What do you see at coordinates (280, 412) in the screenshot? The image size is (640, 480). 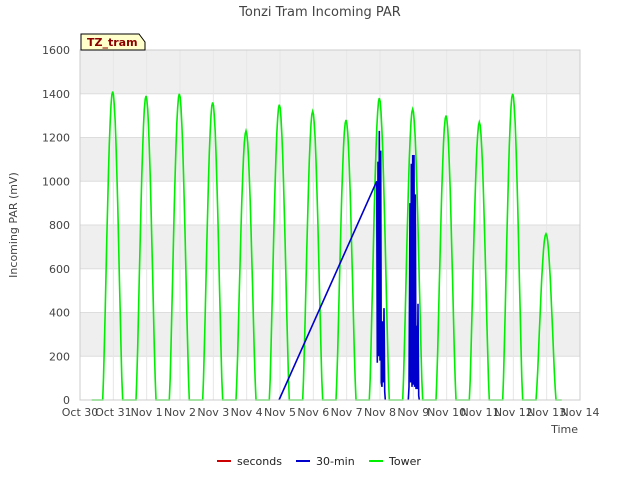 I see `x-tick-label: Nov 5` at bounding box center [280, 412].